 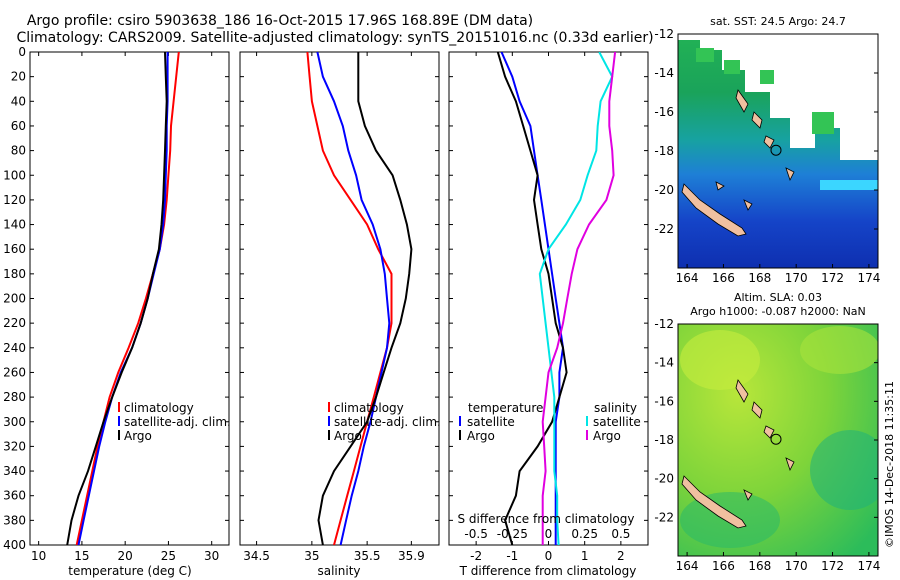 I want to click on map-x-tick-label: 172, so click(x=832, y=566).